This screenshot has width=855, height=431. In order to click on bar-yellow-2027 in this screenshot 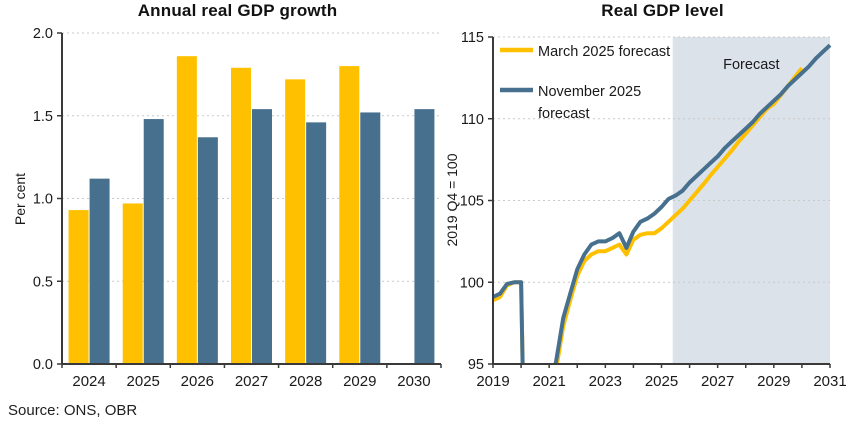, I will do `click(241, 215)`.